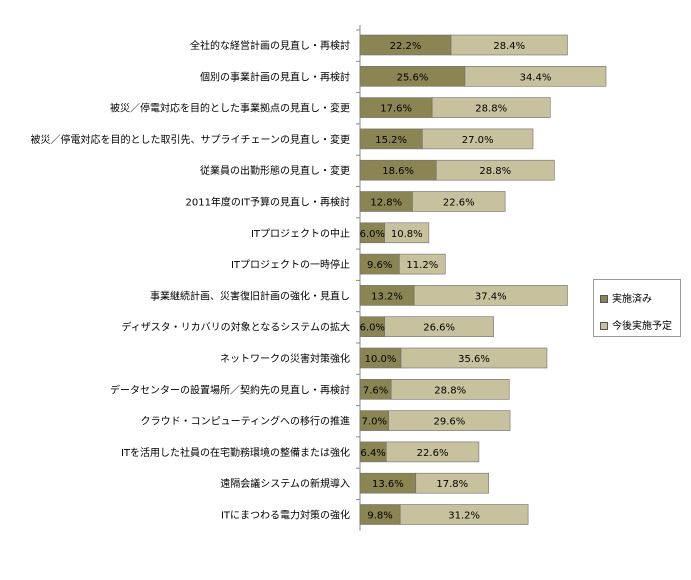 Image resolution: width=691 pixels, height=580 pixels. Describe the element at coordinates (267, 202) in the screenshot. I see `category-label: 2011年度のIT予算の見直し・再検討` at that location.